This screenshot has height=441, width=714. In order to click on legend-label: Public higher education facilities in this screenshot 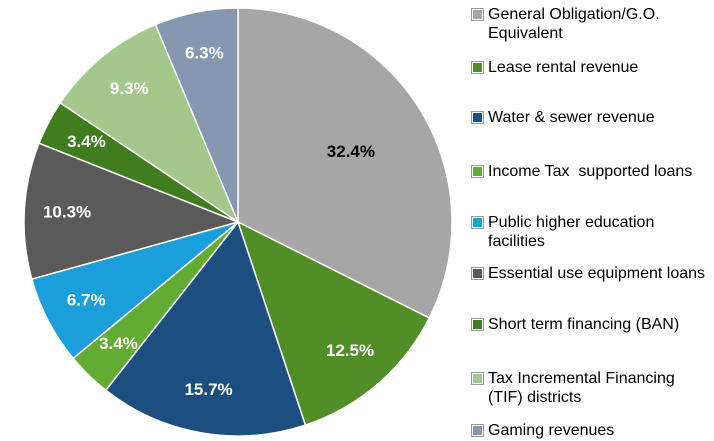, I will do `click(573, 232)`.